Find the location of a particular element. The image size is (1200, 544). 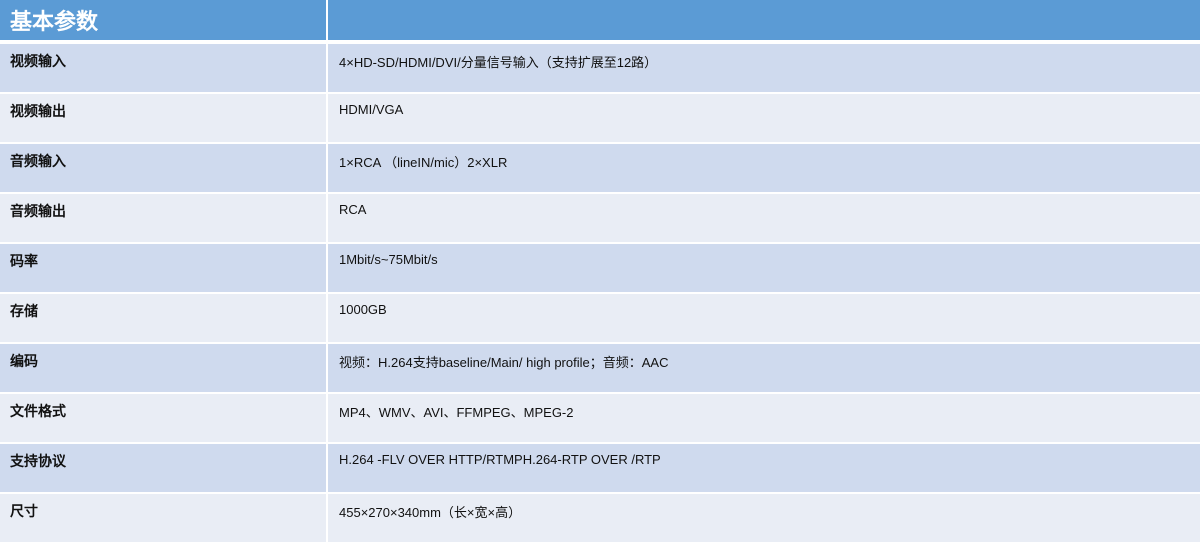

table-row: 音频输入 1×RCA （lineIN/mic）2×XLR is located at coordinates (600, 168).